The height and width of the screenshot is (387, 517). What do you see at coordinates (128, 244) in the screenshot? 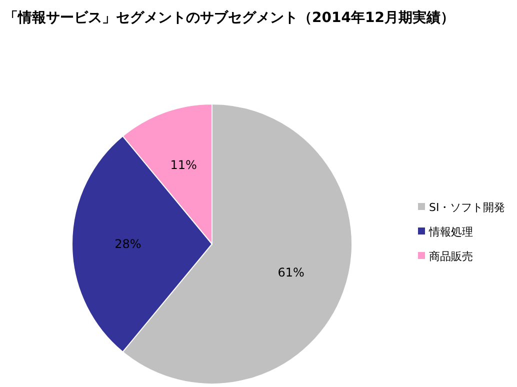
I see `data-label: 28%` at bounding box center [128, 244].